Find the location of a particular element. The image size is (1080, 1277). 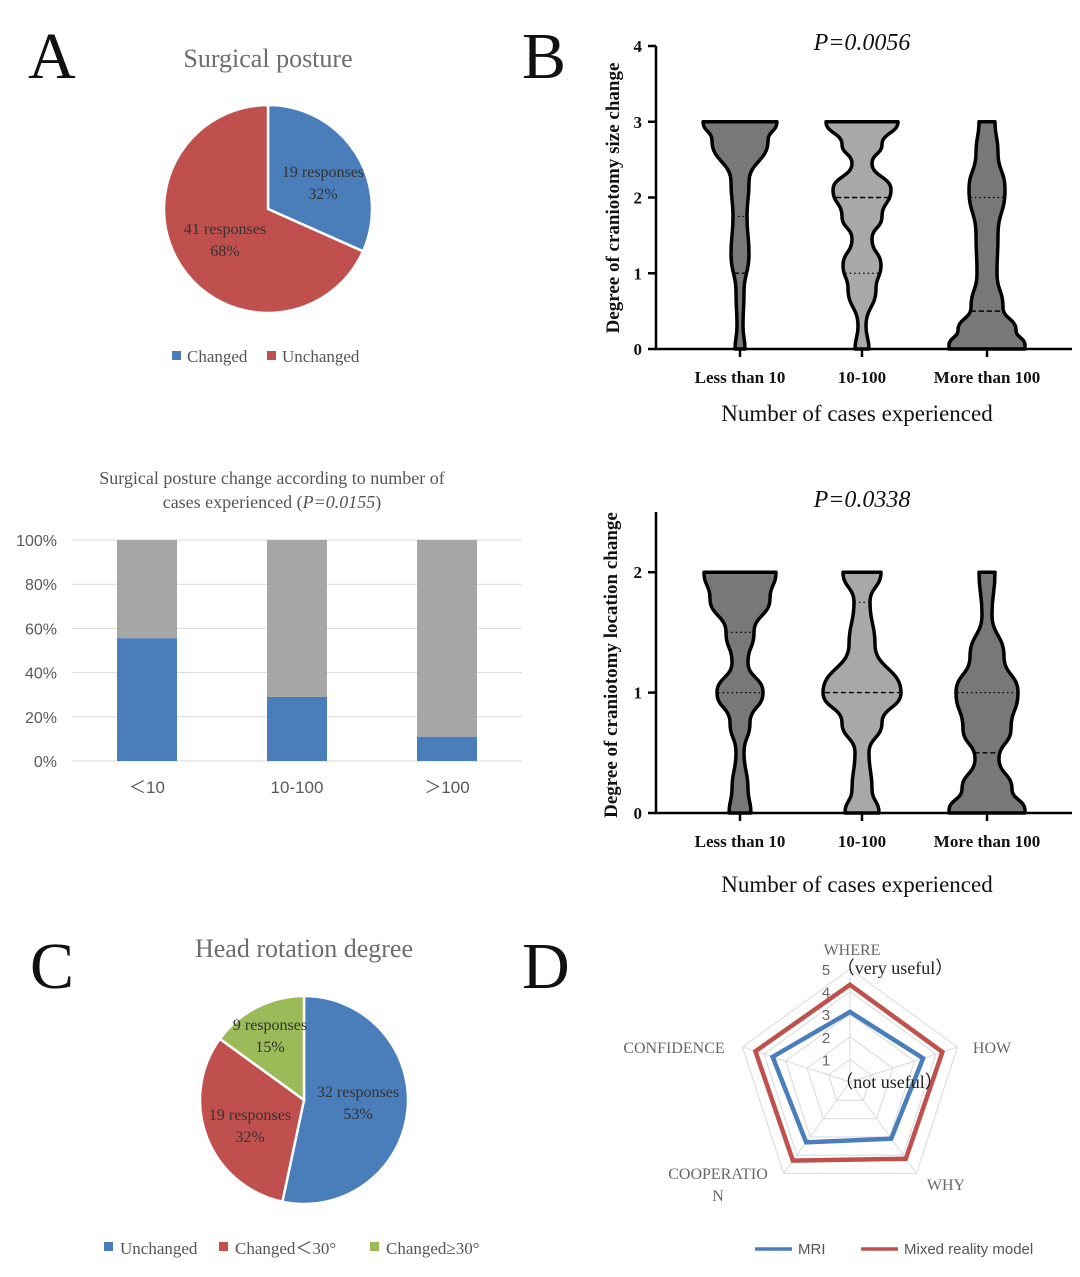

radar-axis-cooperation-1: COOPERATIO is located at coordinates (718, 1174).